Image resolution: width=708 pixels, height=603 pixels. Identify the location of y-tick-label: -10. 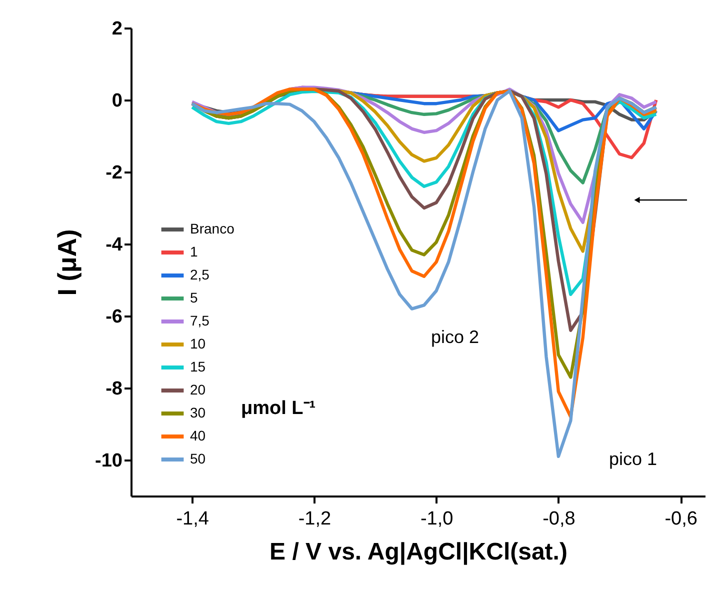
(108, 461).